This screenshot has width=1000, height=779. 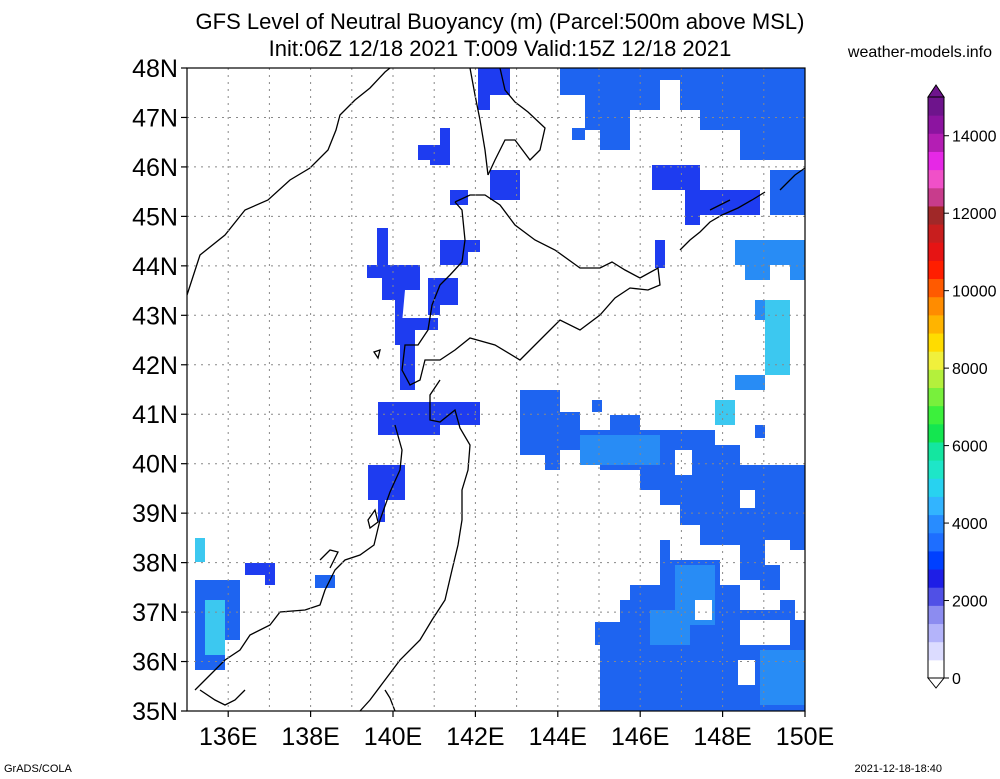 I want to click on lat-label: 44N, so click(x=155, y=267).